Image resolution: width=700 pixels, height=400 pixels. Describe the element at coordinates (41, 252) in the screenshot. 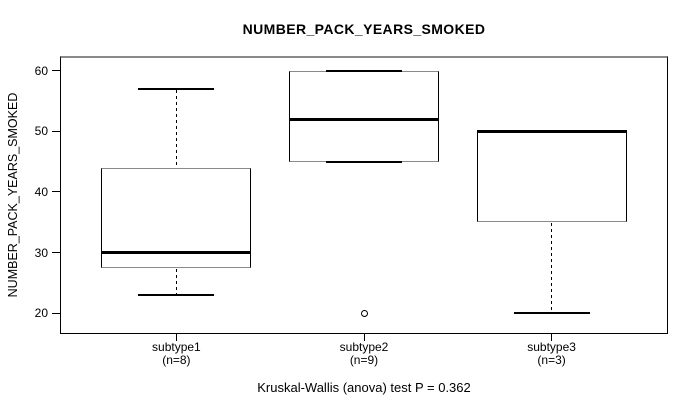

I see `y-tick-label: 30` at that location.